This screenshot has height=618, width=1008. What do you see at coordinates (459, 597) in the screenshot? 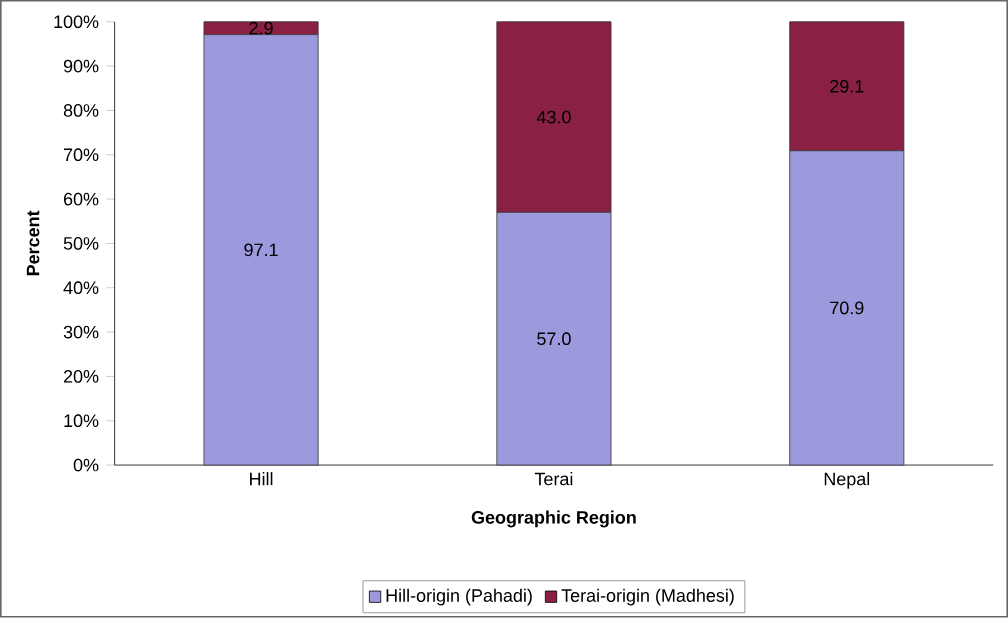
I see `legend-label: Hill-origin (Pahadi)` at bounding box center [459, 597].